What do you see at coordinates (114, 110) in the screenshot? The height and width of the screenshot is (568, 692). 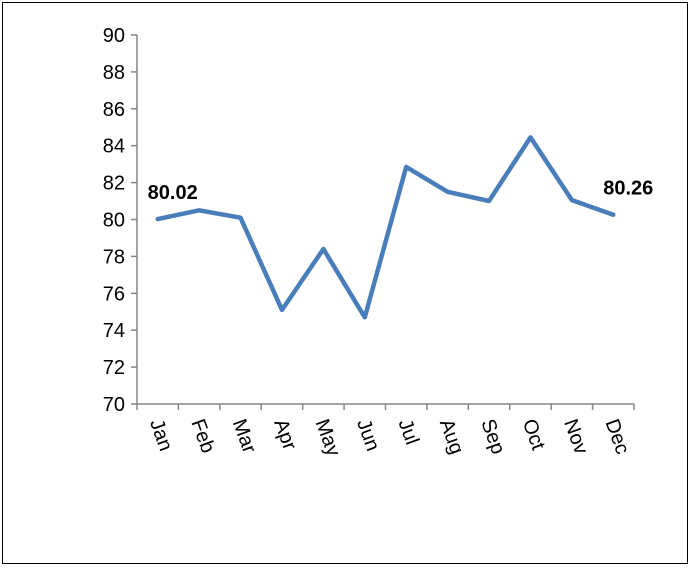 I see `y-tick-label: 86` at bounding box center [114, 110].